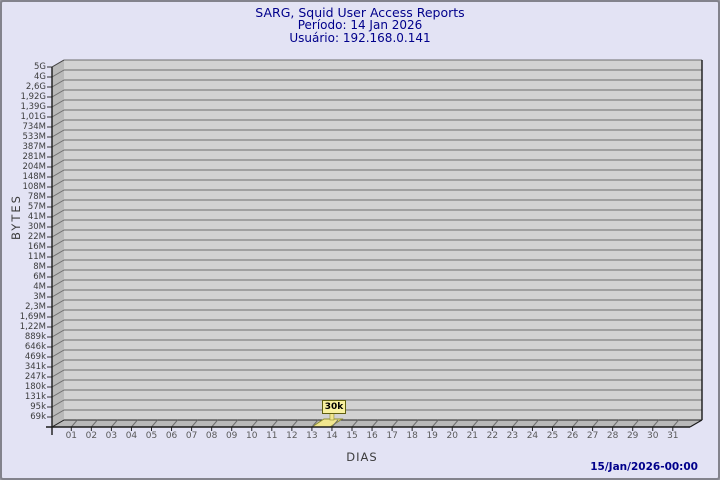 Image resolution: width=720 pixels, height=480 pixels. I want to click on y-tick-label: 1,39G, so click(33, 107).